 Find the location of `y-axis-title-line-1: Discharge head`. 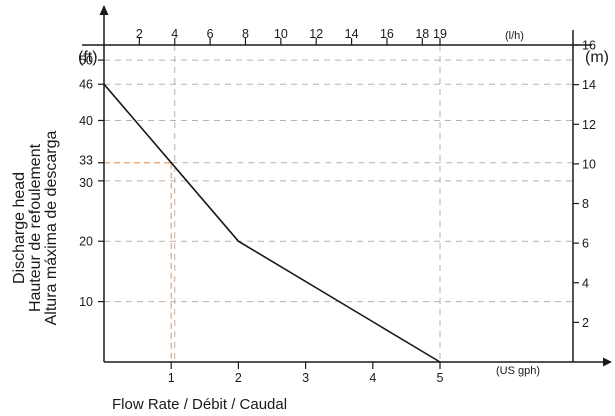

y-axis-title-line-1: Discharge head is located at coordinates (19, 228).